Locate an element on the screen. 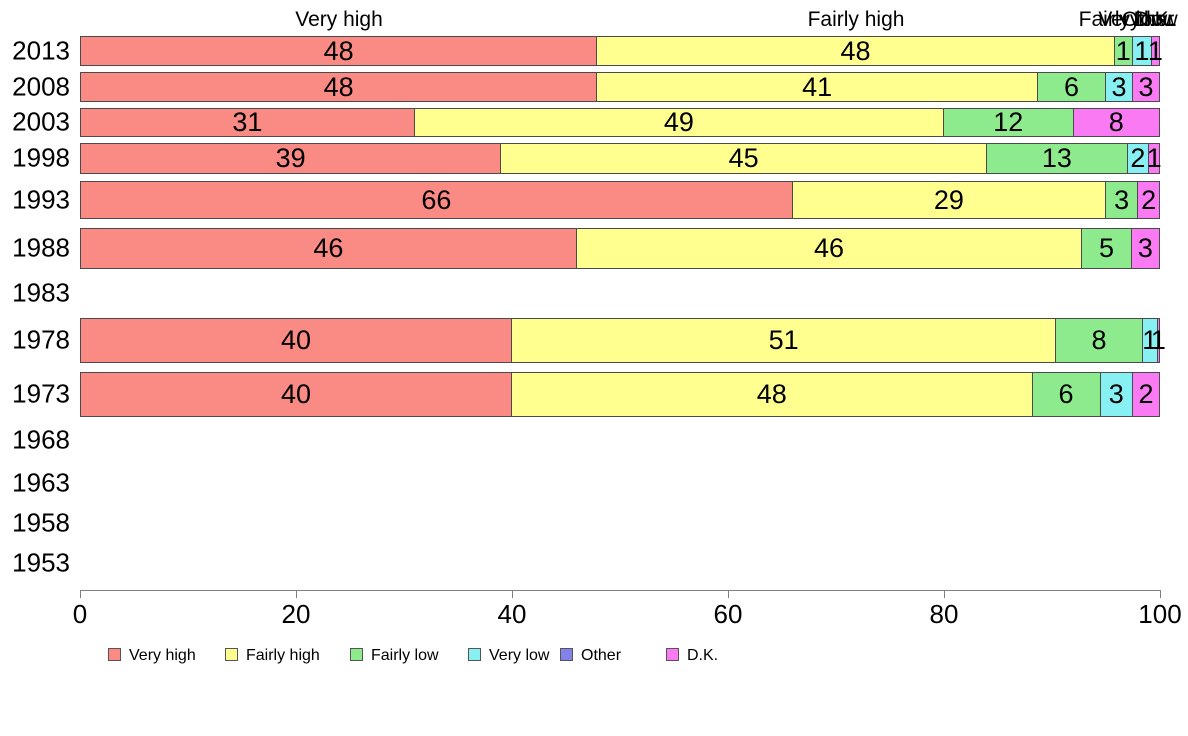 Image resolution: width=1188 pixels, height=736 pixels. segment-value-label: 40 is located at coordinates (296, 394).